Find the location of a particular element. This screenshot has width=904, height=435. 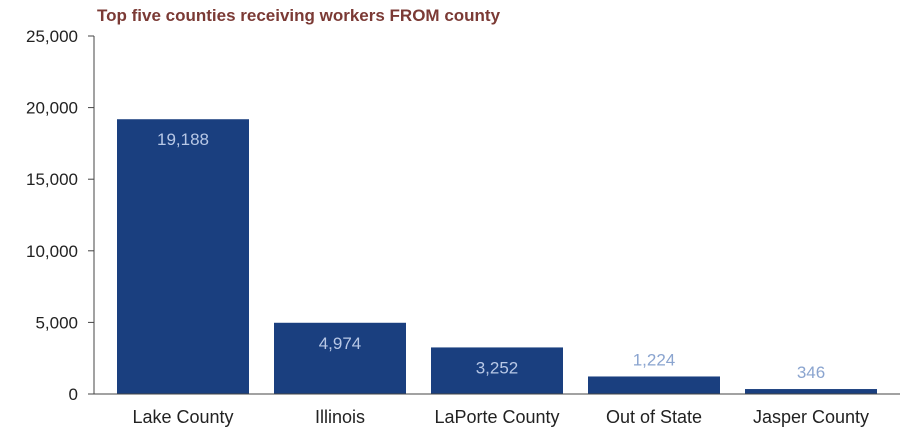

data-label: 19,188 is located at coordinates (183, 139).